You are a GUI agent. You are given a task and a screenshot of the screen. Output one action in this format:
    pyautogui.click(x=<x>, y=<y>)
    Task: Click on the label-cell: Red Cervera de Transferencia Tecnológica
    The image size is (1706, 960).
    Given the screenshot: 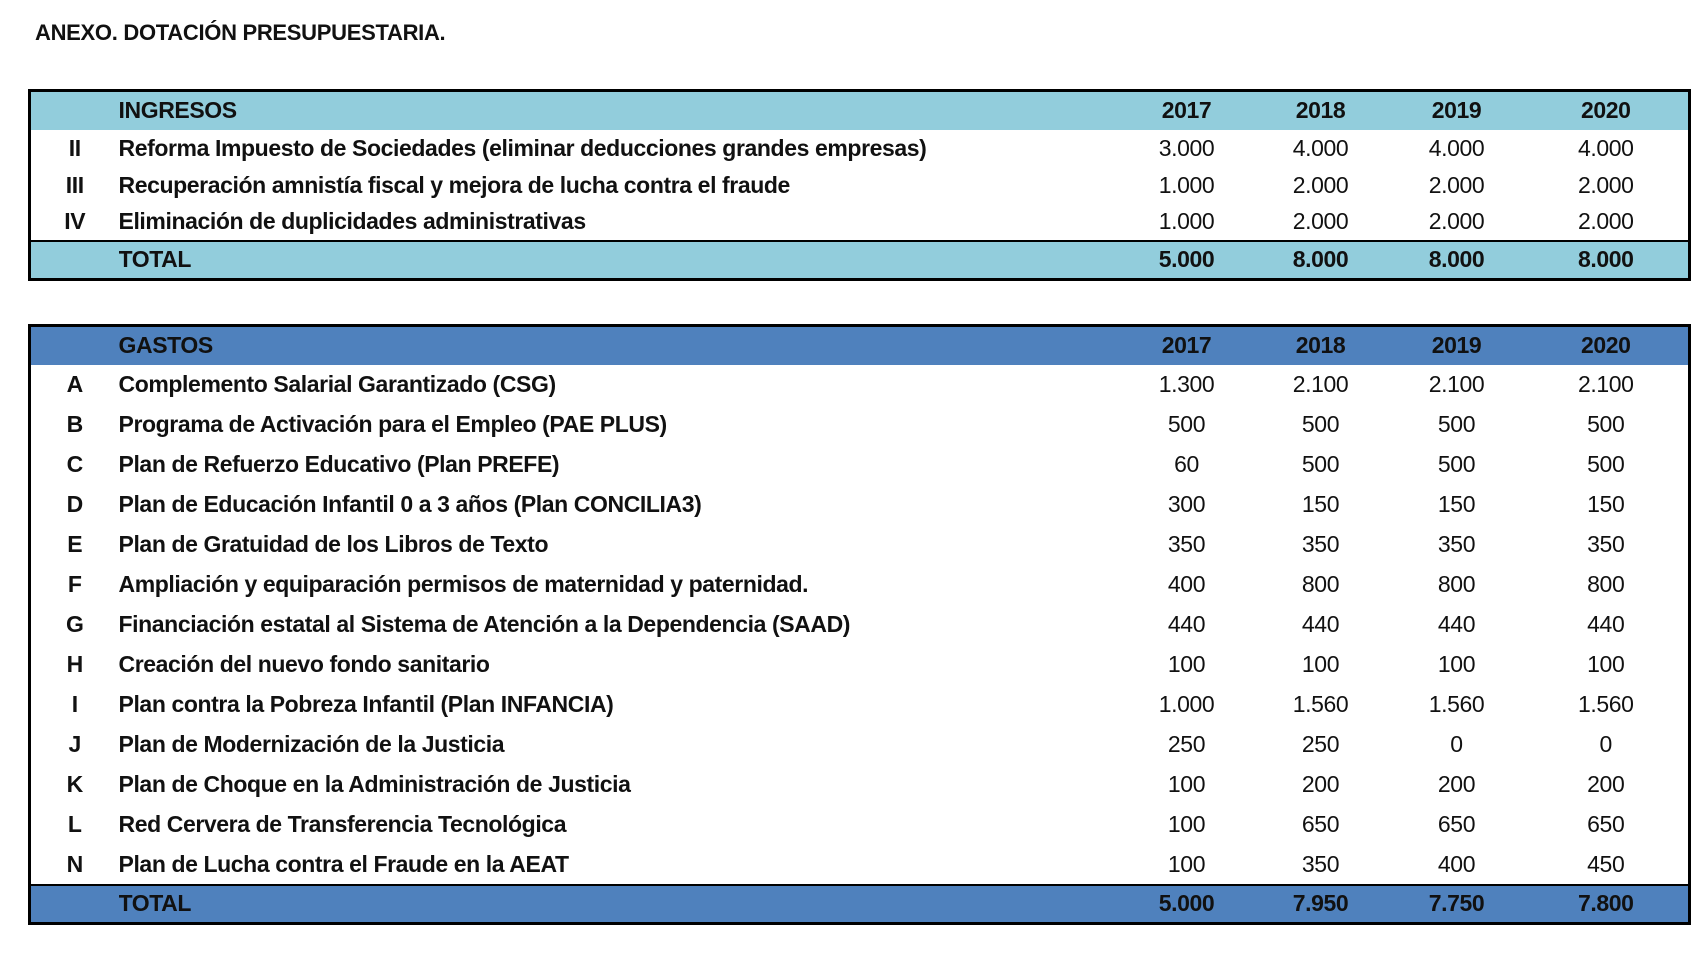 What is the action you would take?
    pyautogui.click(x=342, y=824)
    